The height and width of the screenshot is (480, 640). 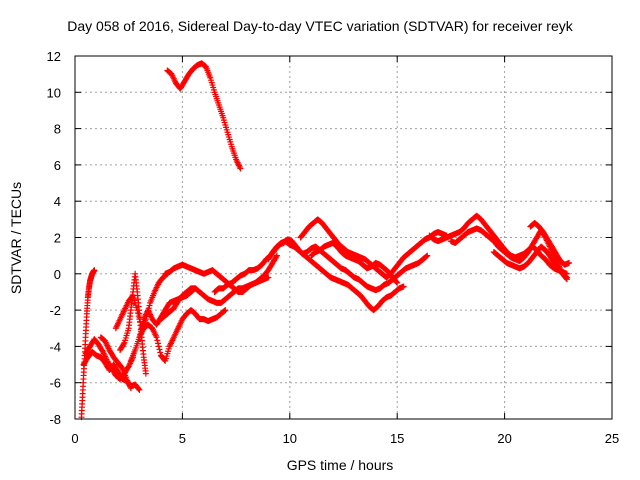 What do you see at coordinates (182, 438) in the screenshot?
I see `x-tick-label: 5` at bounding box center [182, 438].